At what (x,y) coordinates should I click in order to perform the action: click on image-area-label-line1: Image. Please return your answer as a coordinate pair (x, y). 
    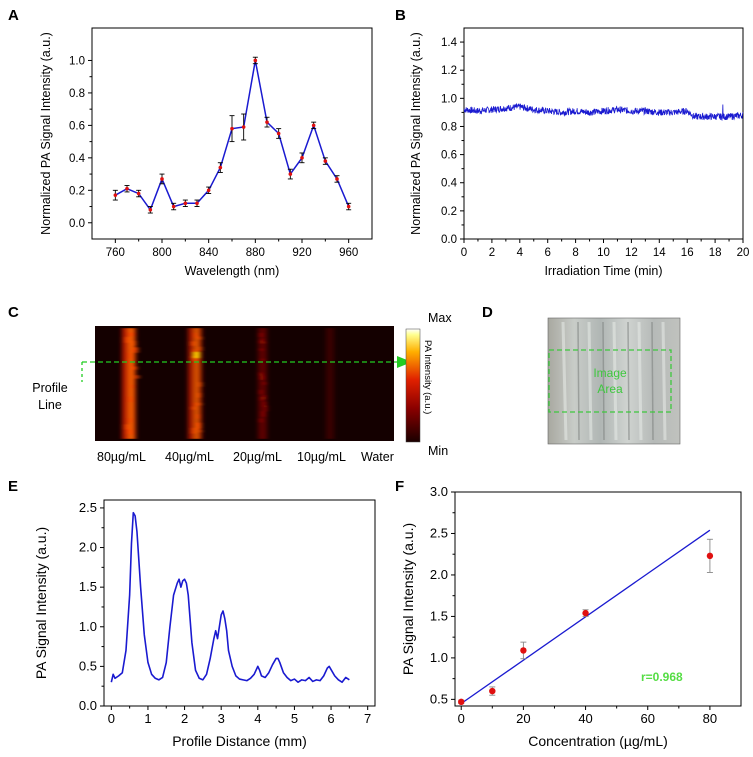
    Looking at the image, I should click on (610, 373).